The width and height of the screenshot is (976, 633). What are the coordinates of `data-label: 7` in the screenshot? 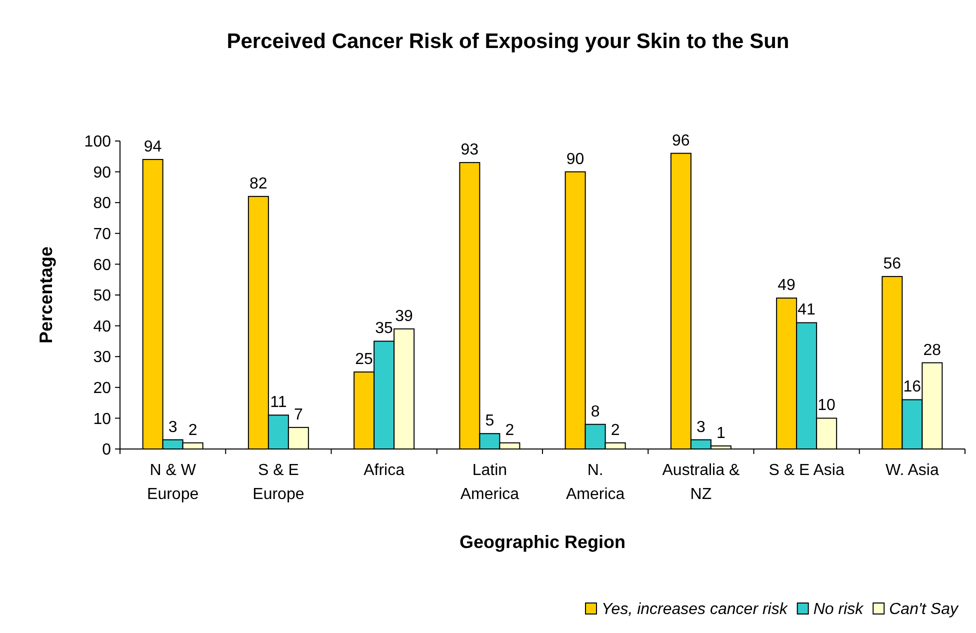 It's located at (298, 415).